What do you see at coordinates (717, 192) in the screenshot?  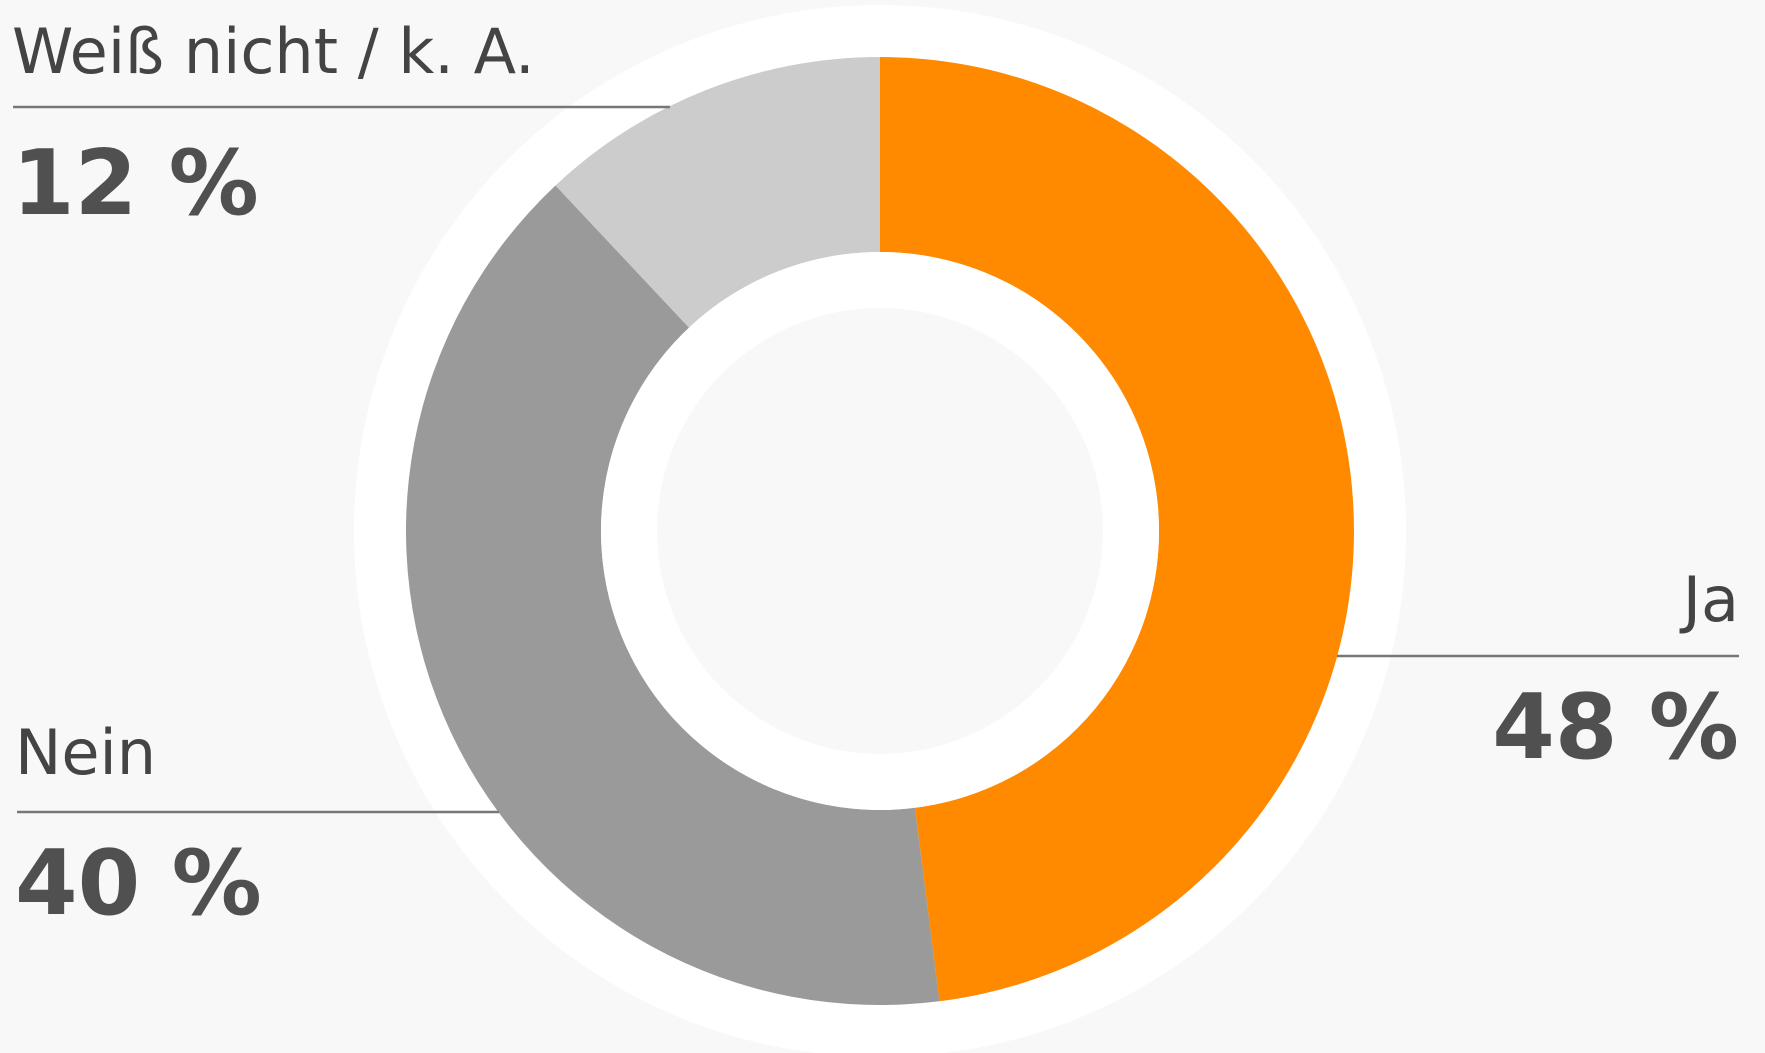 I see `donut-segment` at bounding box center [717, 192].